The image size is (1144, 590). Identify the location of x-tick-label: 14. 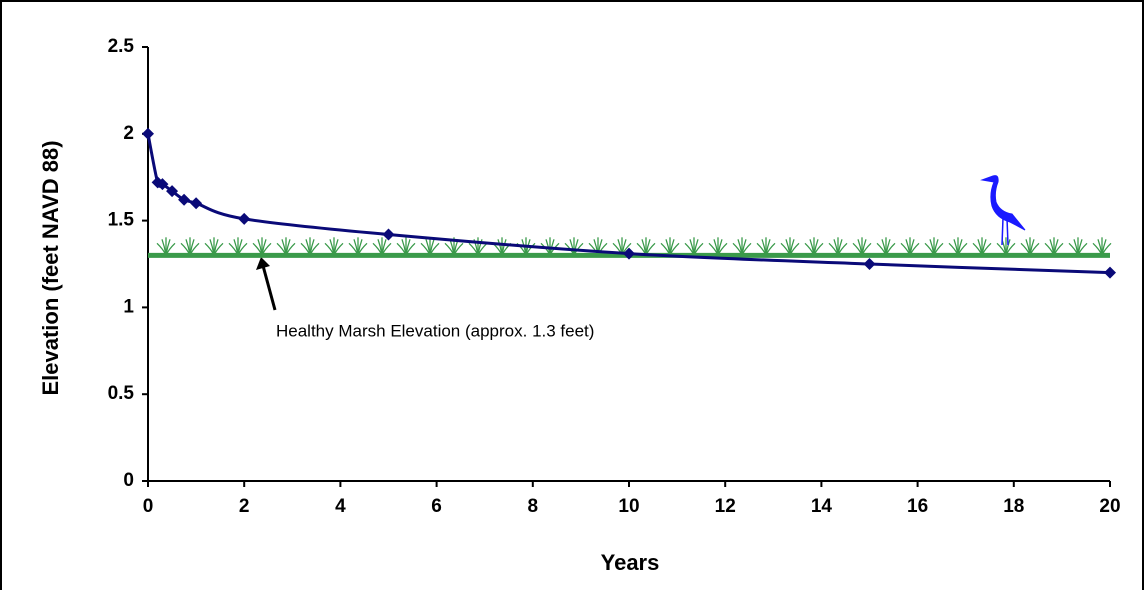
(822, 506).